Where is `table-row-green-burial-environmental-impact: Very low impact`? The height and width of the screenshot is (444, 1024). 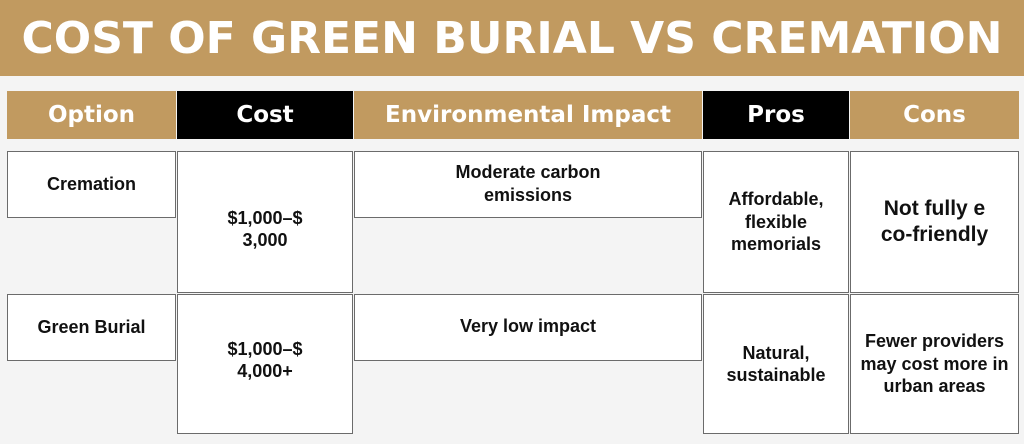
table-row-green-burial-environmental-impact: Very low impact is located at coordinates (528, 327).